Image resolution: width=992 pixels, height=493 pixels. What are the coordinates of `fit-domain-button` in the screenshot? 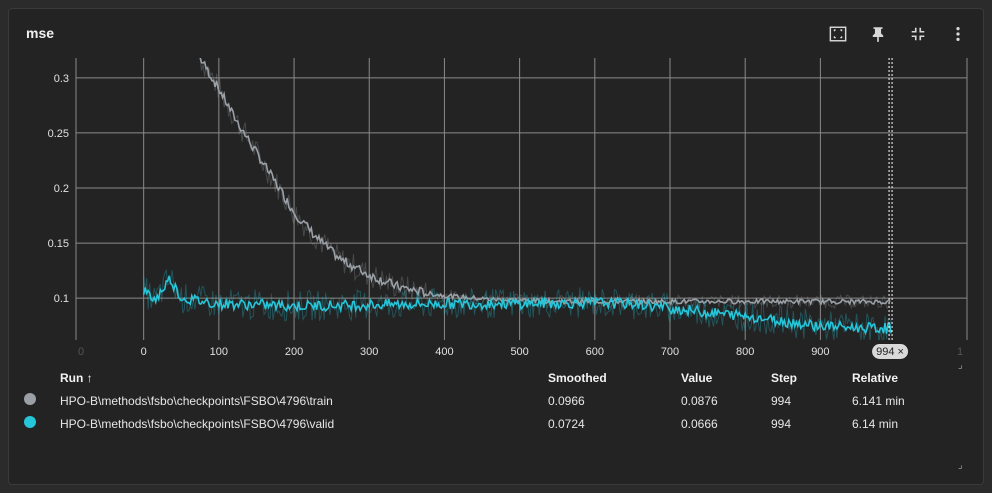 It's located at (838, 34).